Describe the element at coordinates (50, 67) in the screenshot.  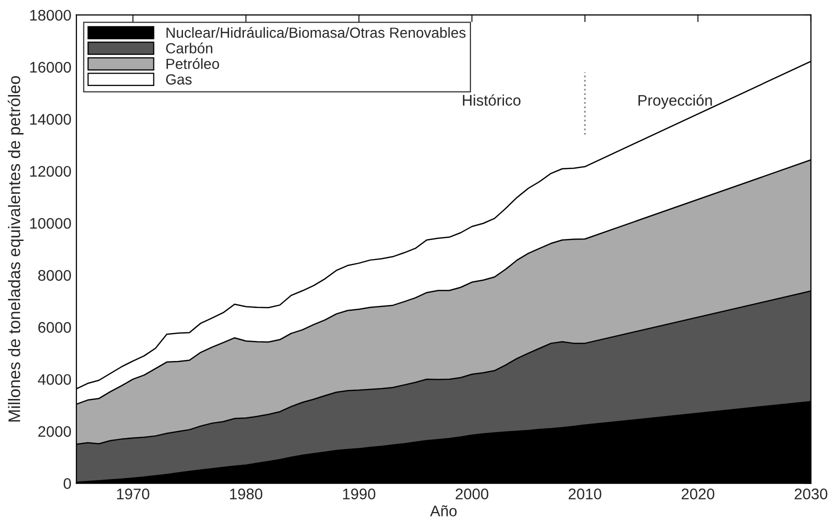
I see `y-tick-label: 16000` at that location.